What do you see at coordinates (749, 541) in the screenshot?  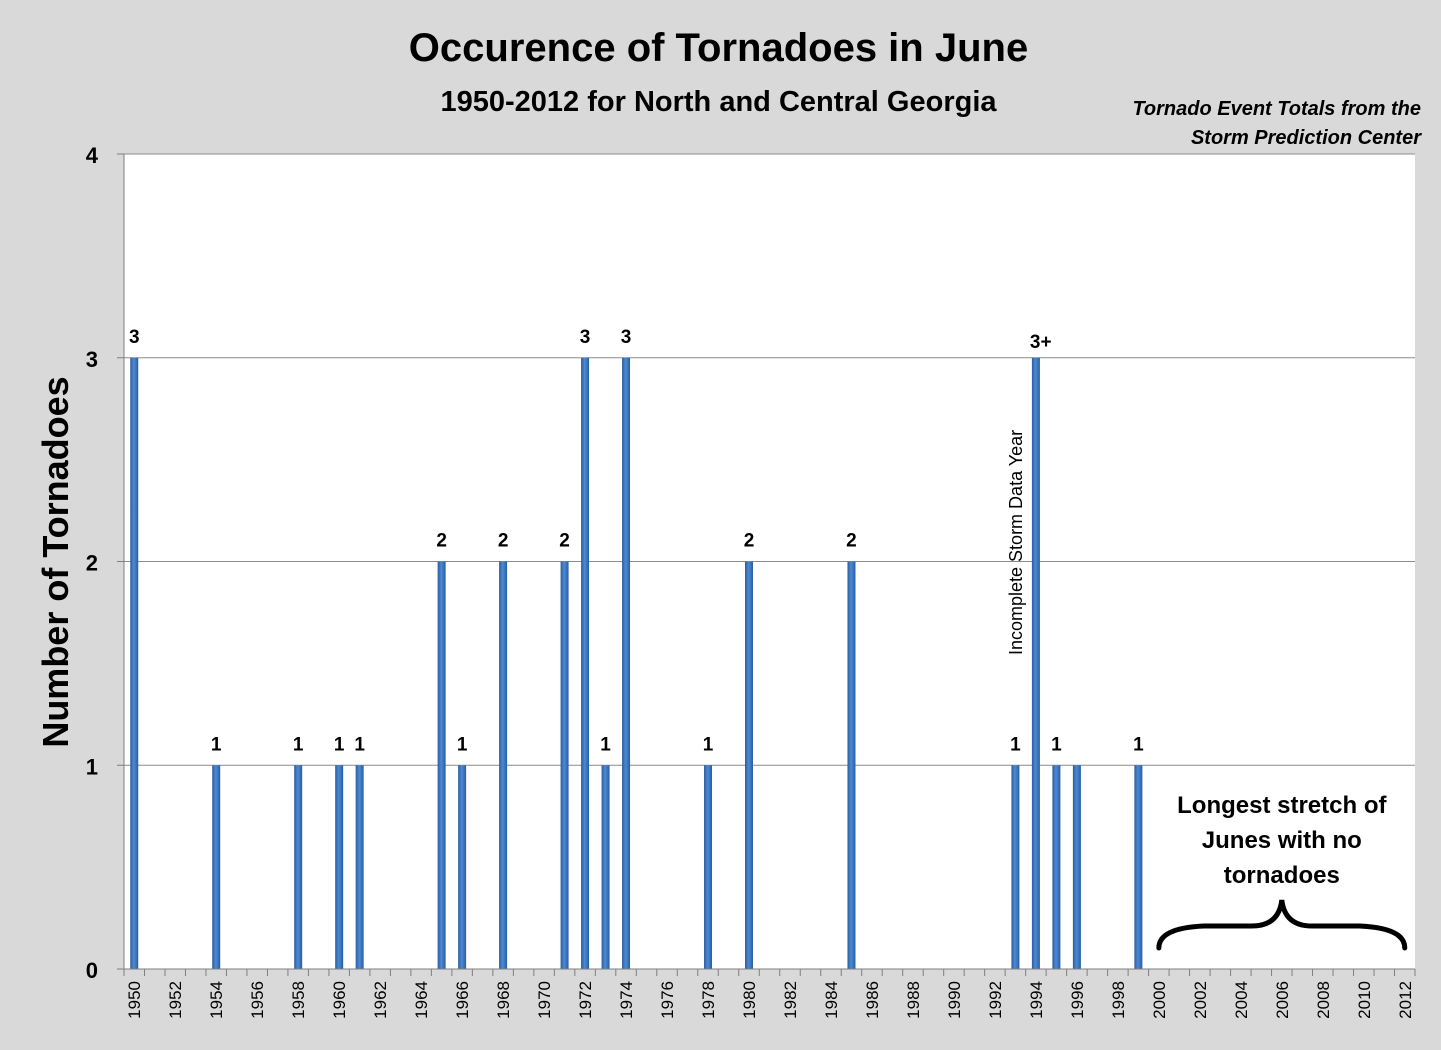 I see `data-label-1980: 2` at bounding box center [749, 541].